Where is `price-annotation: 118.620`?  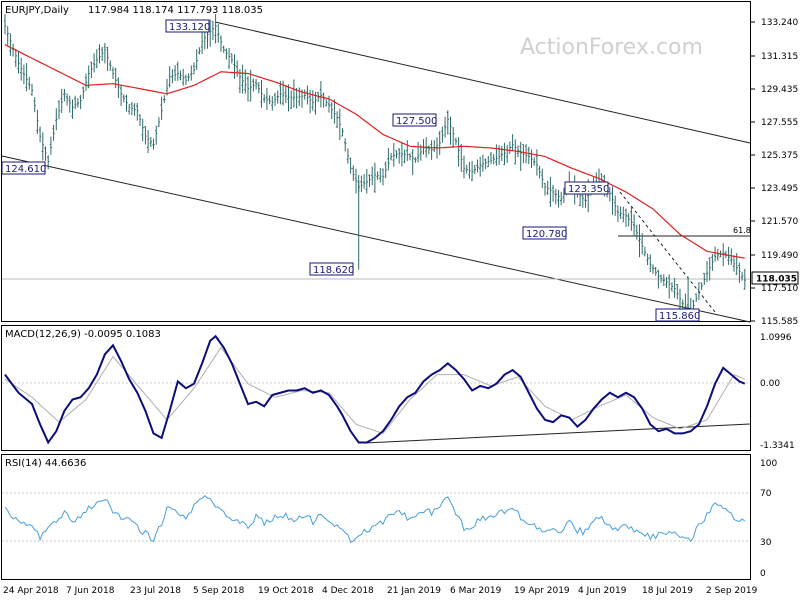
price-annotation: 118.620 is located at coordinates (331, 269).